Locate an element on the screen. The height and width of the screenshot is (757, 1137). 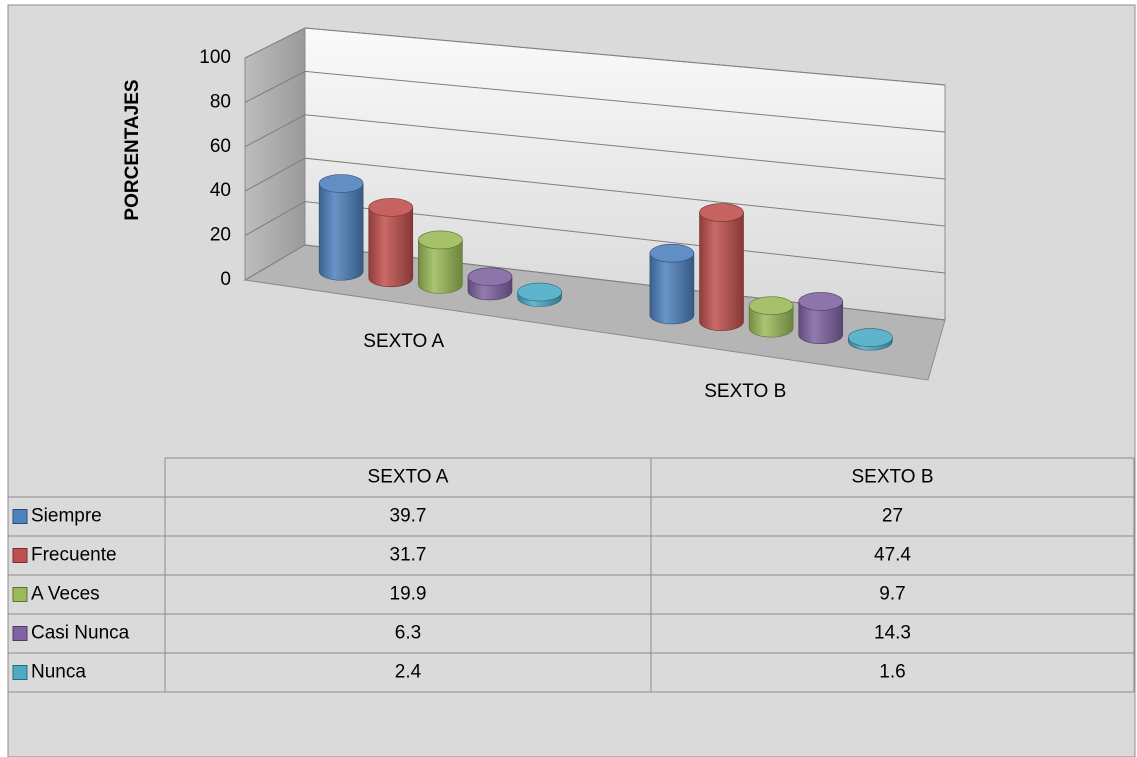
table-value: 47.4 is located at coordinates (892, 555).